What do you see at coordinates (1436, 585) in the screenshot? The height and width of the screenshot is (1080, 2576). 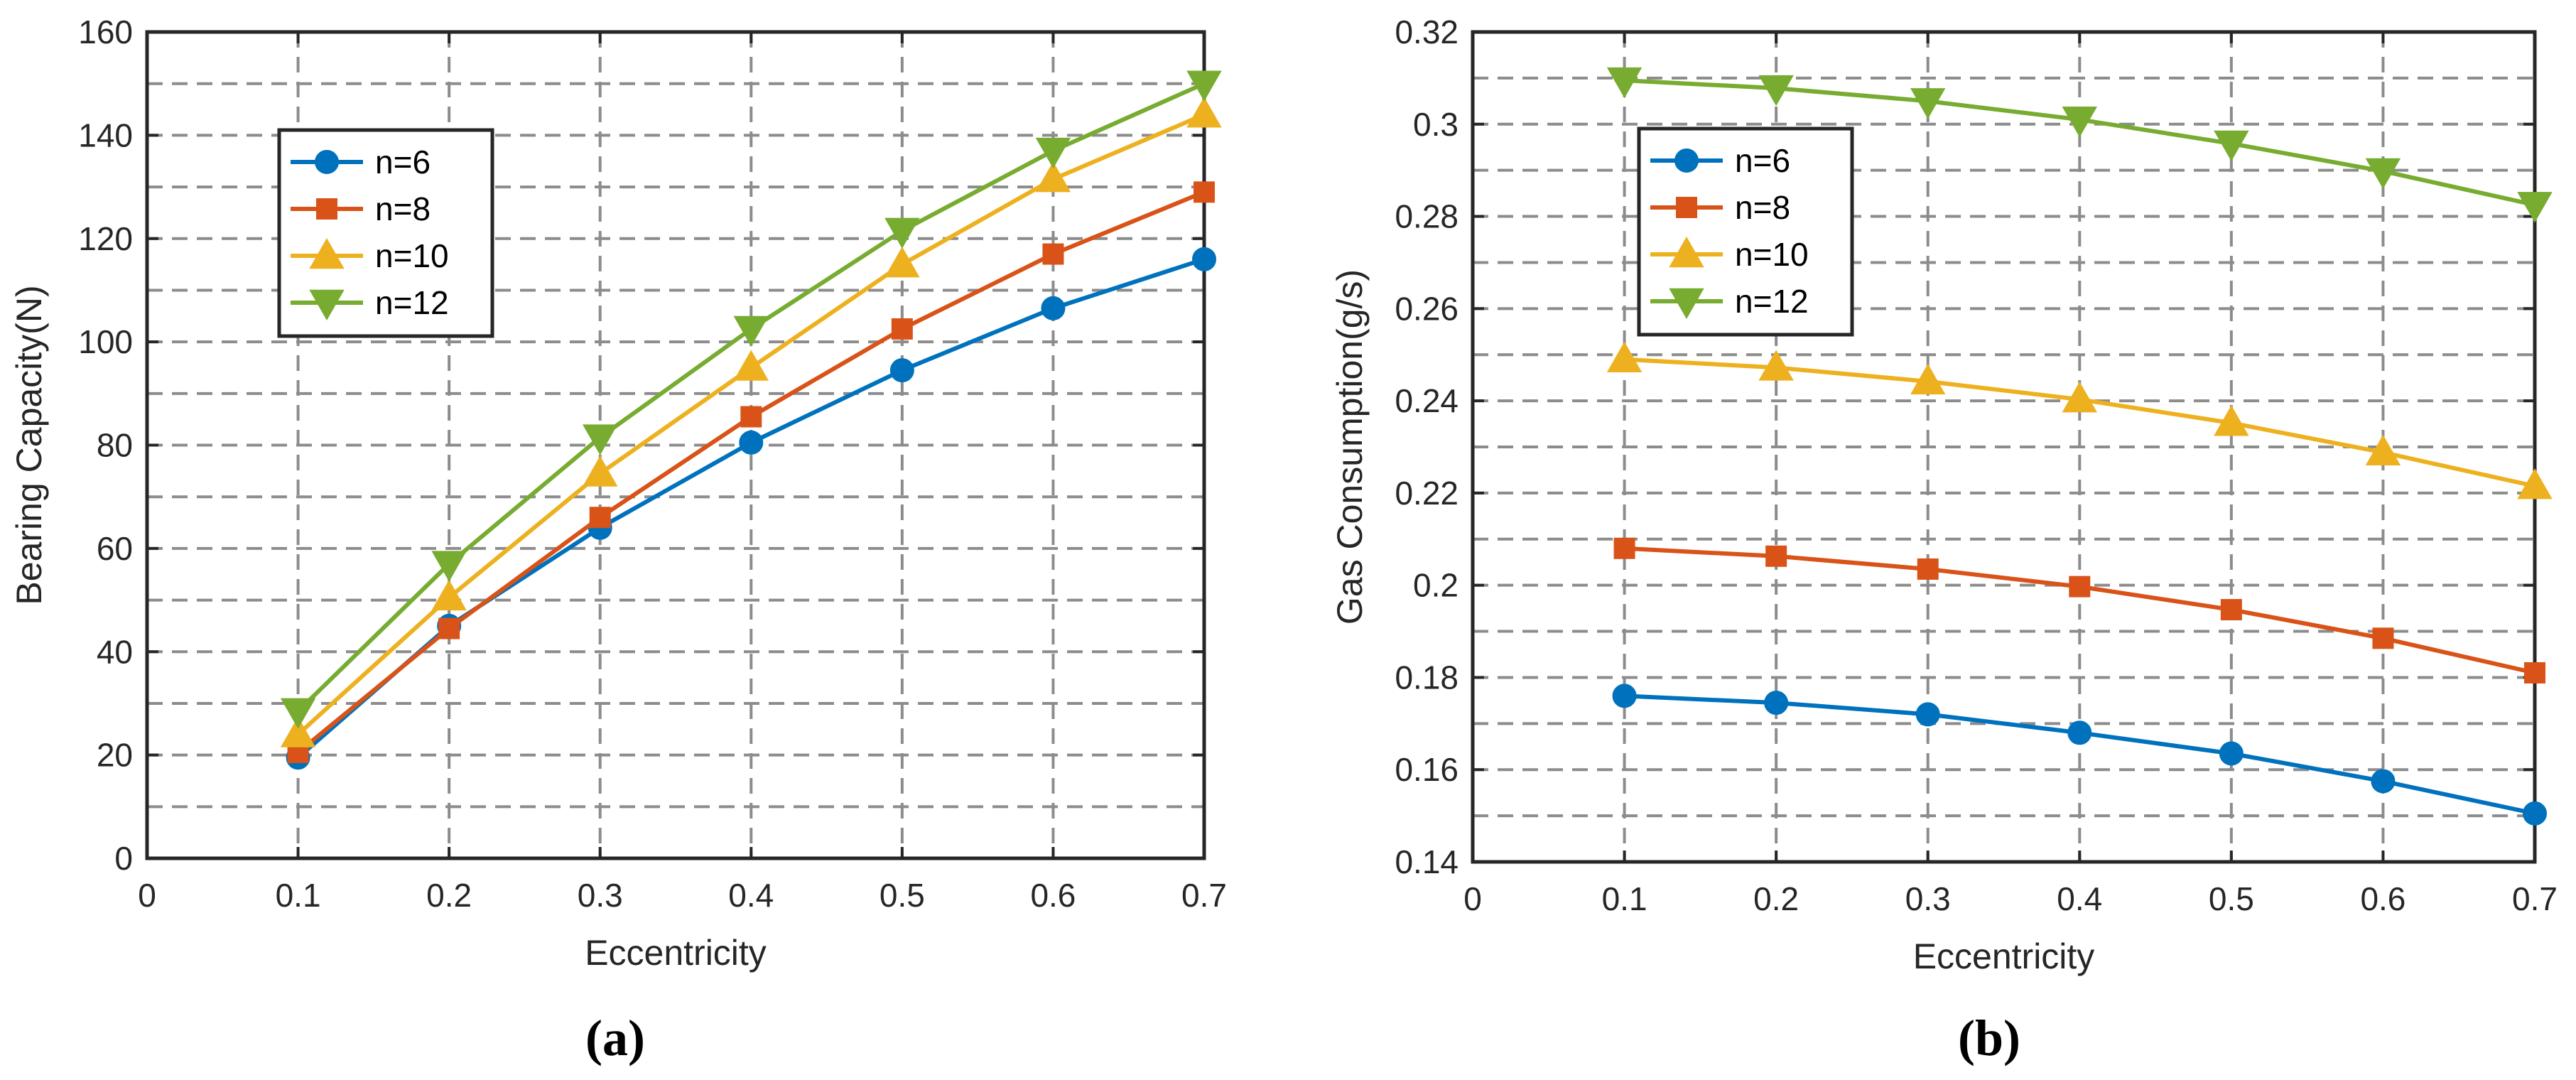 I see `y-tick-label: 0.2` at bounding box center [1436, 585].